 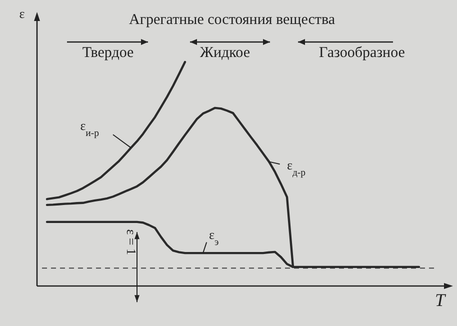 I want to click on legend-label: ε$_{д-р}$, so click(x=296, y=168).